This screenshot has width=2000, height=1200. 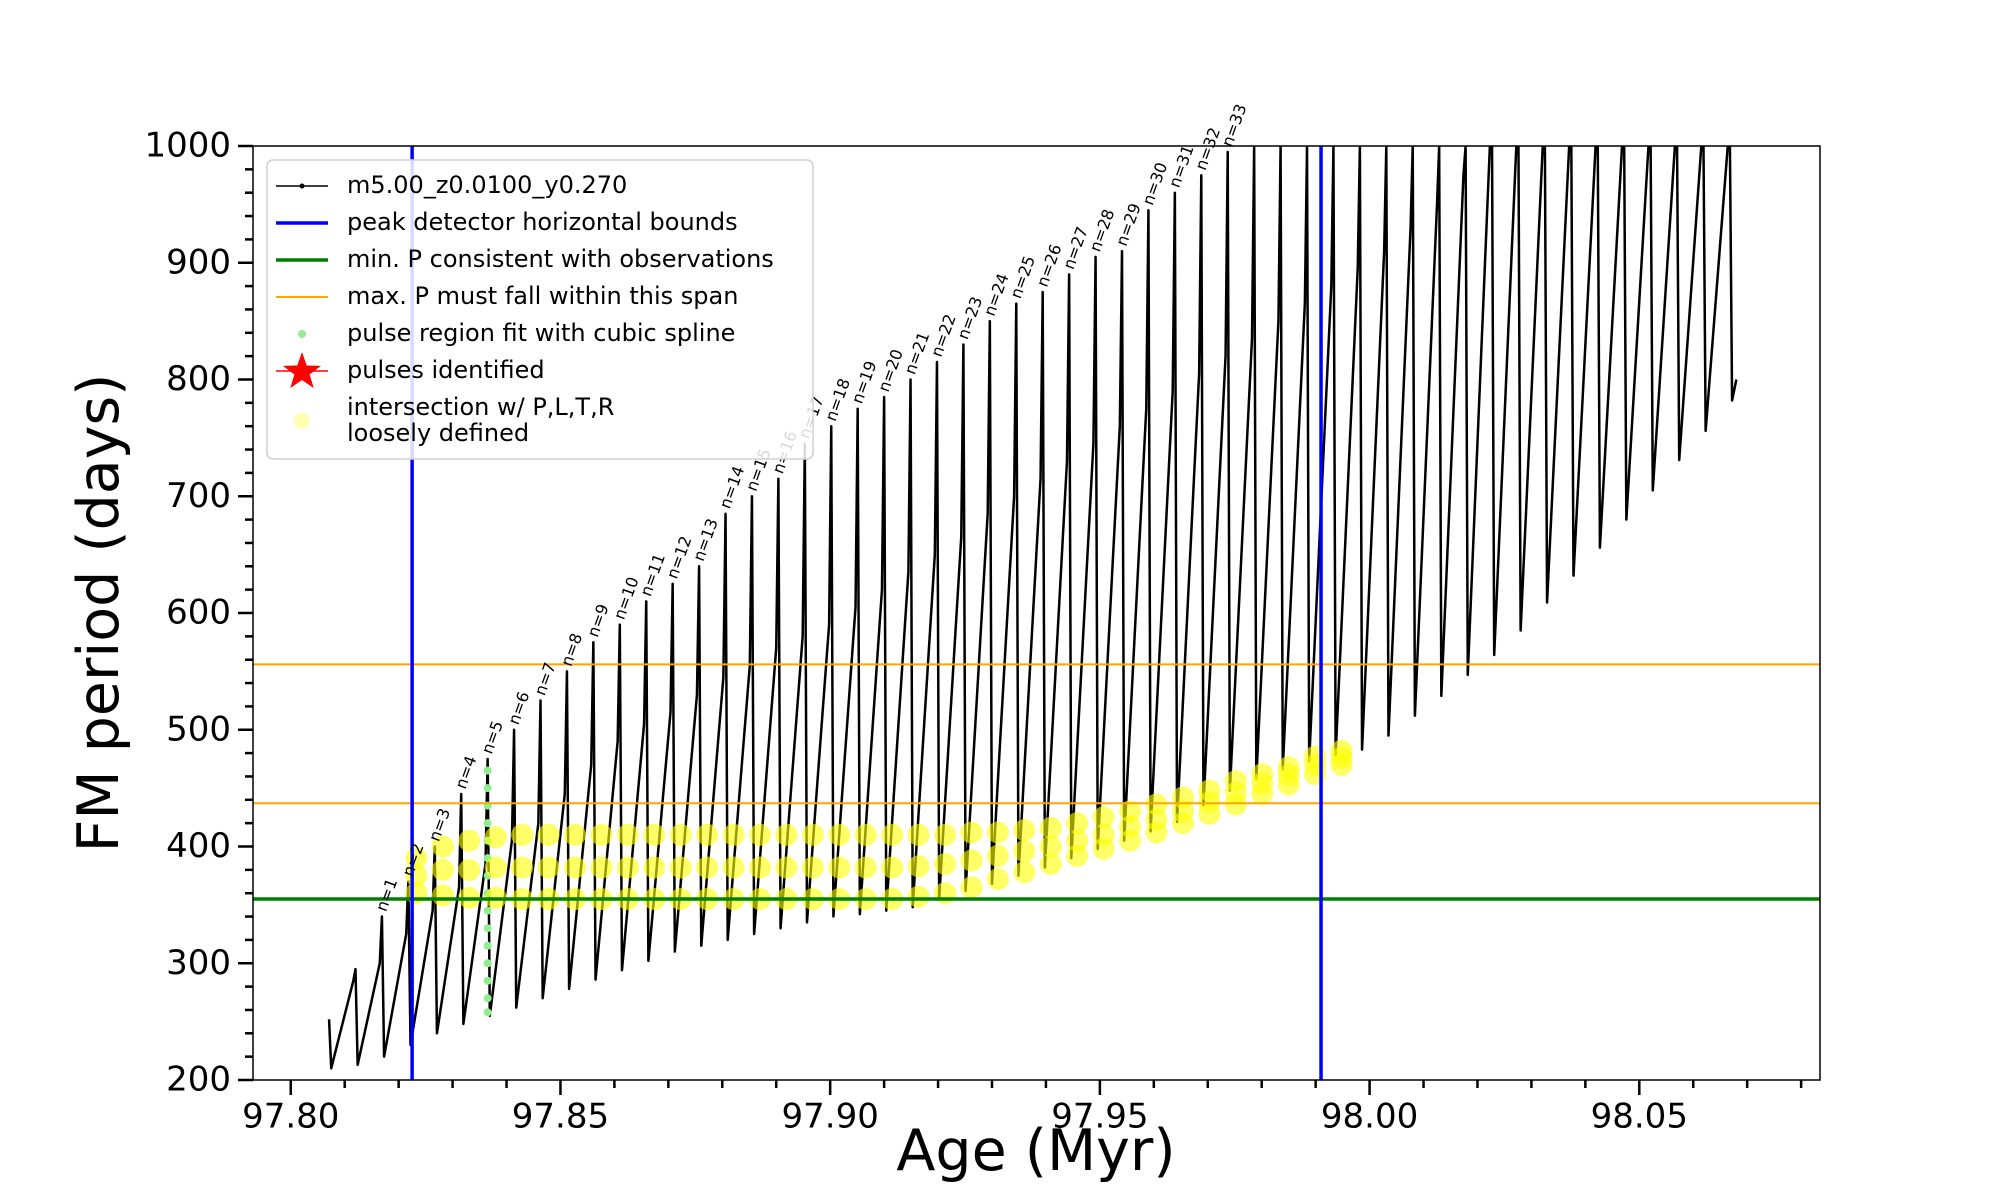 What do you see at coordinates (198, 379) in the screenshot?
I see `y-tick-label: 800` at bounding box center [198, 379].